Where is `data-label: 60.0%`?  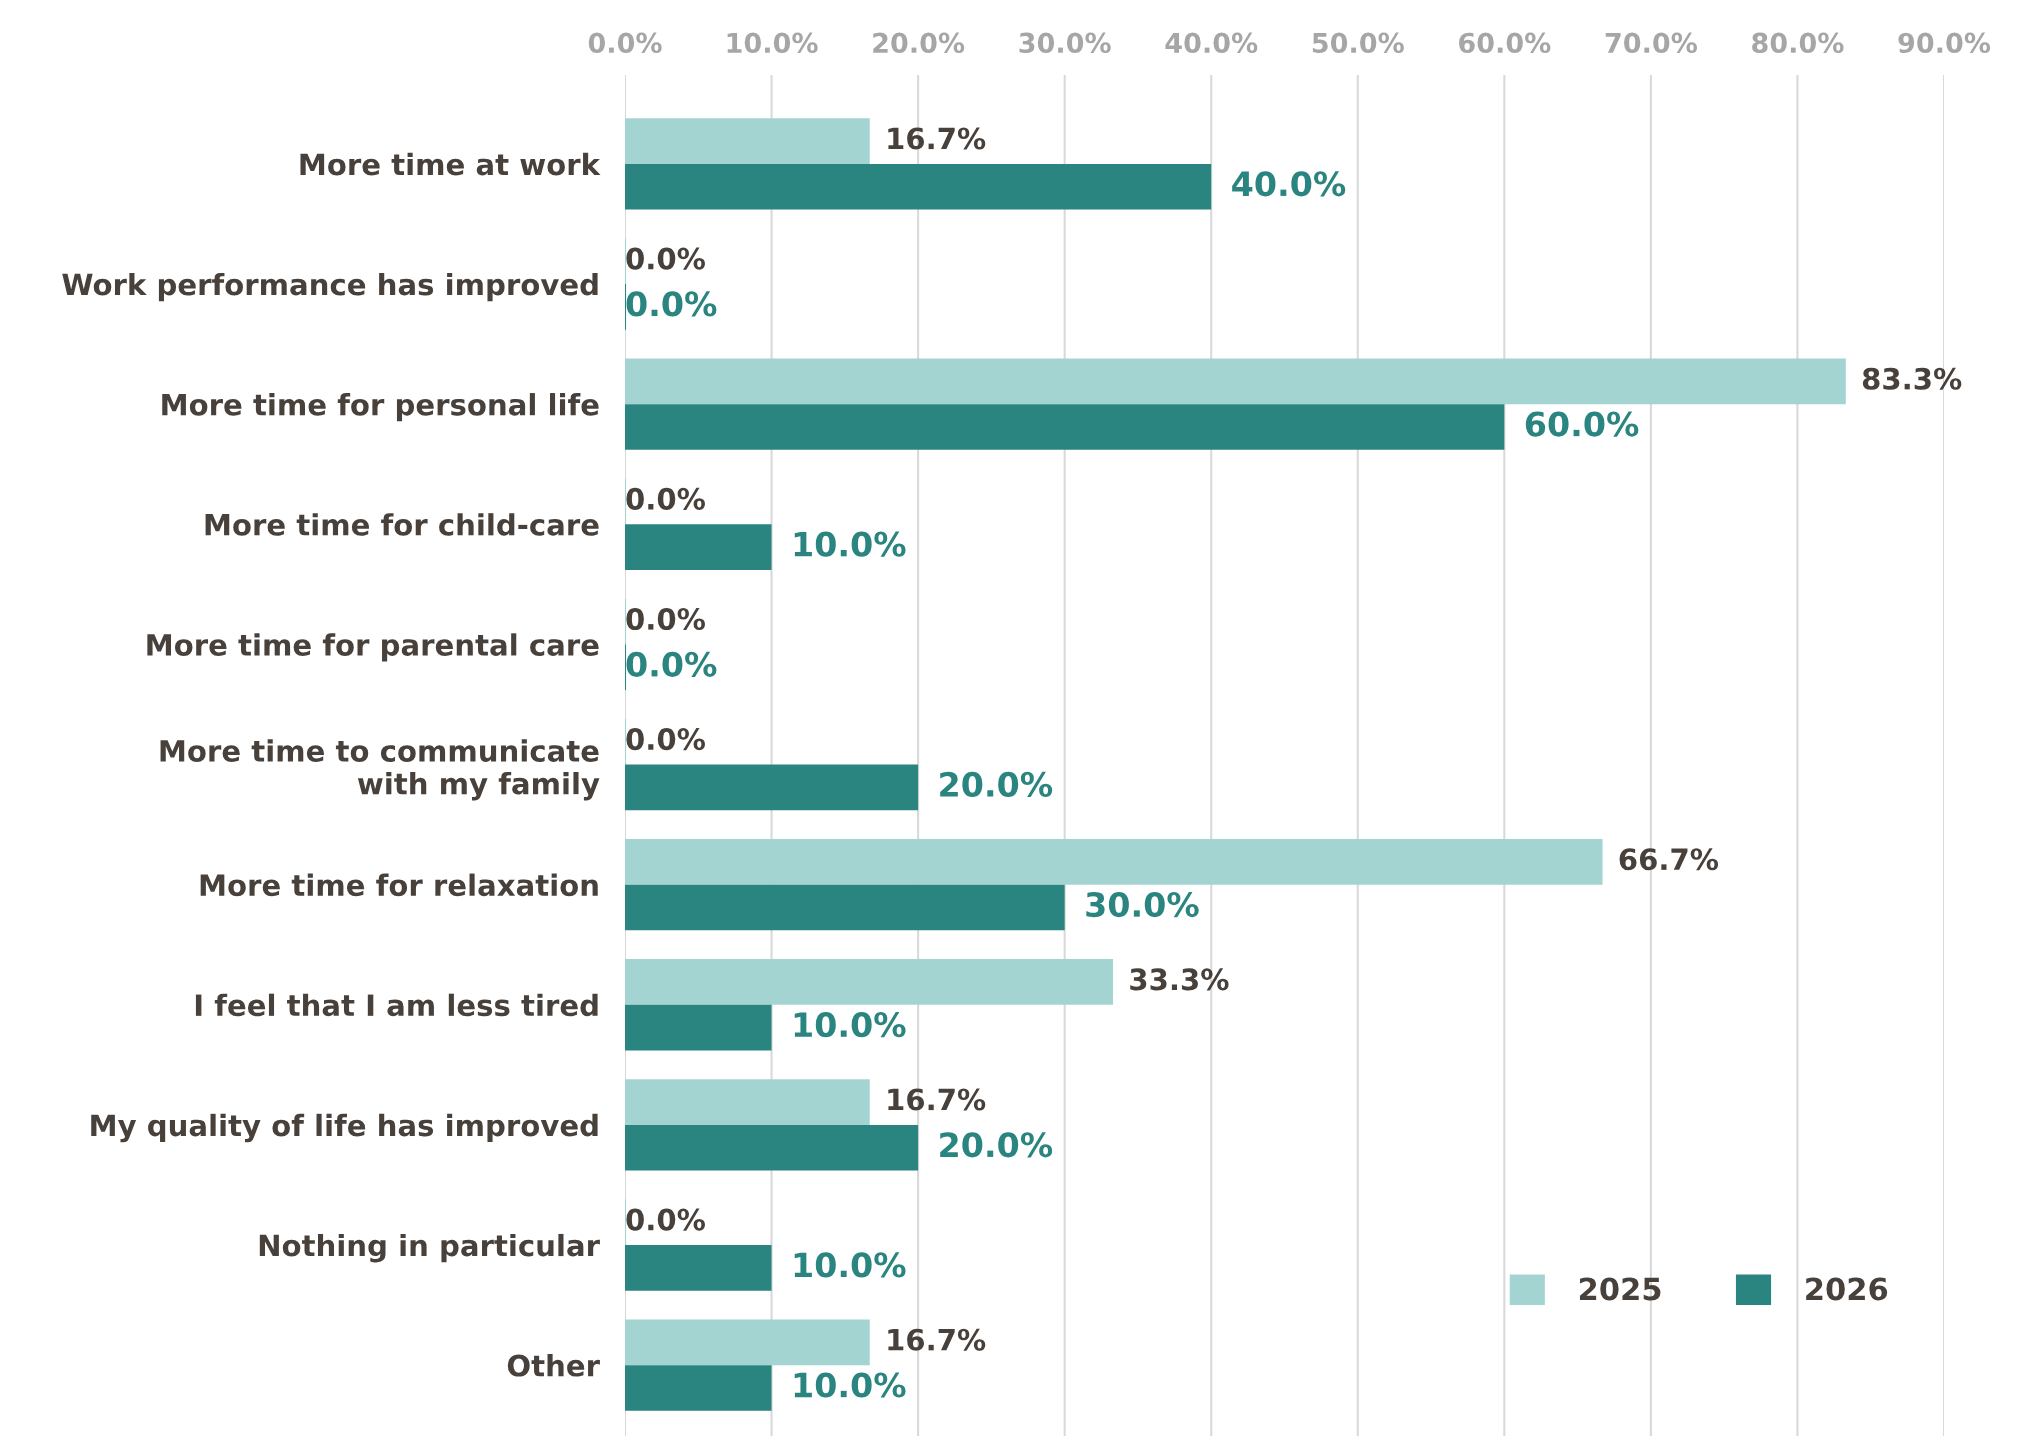
data-label: 60.0% is located at coordinates (1582, 424).